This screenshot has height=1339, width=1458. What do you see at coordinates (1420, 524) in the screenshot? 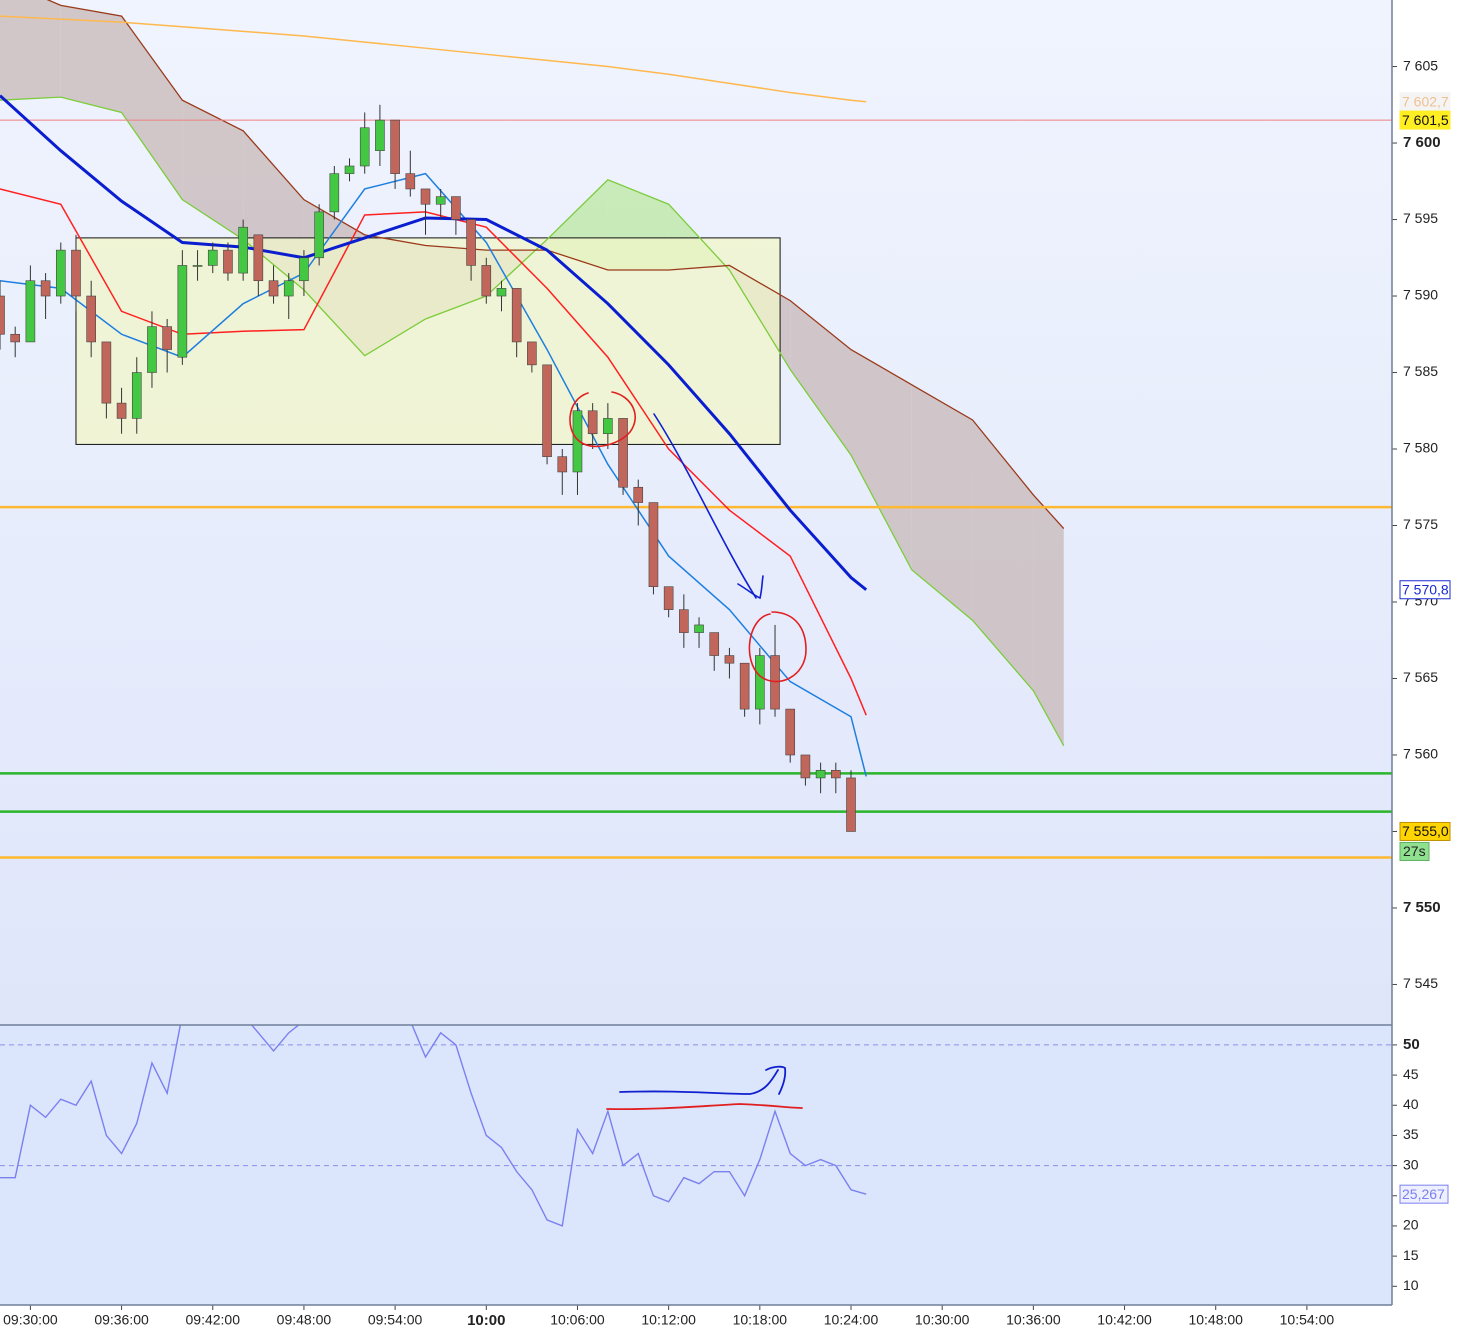
I see `y-tick-label: 7 575` at bounding box center [1420, 524].